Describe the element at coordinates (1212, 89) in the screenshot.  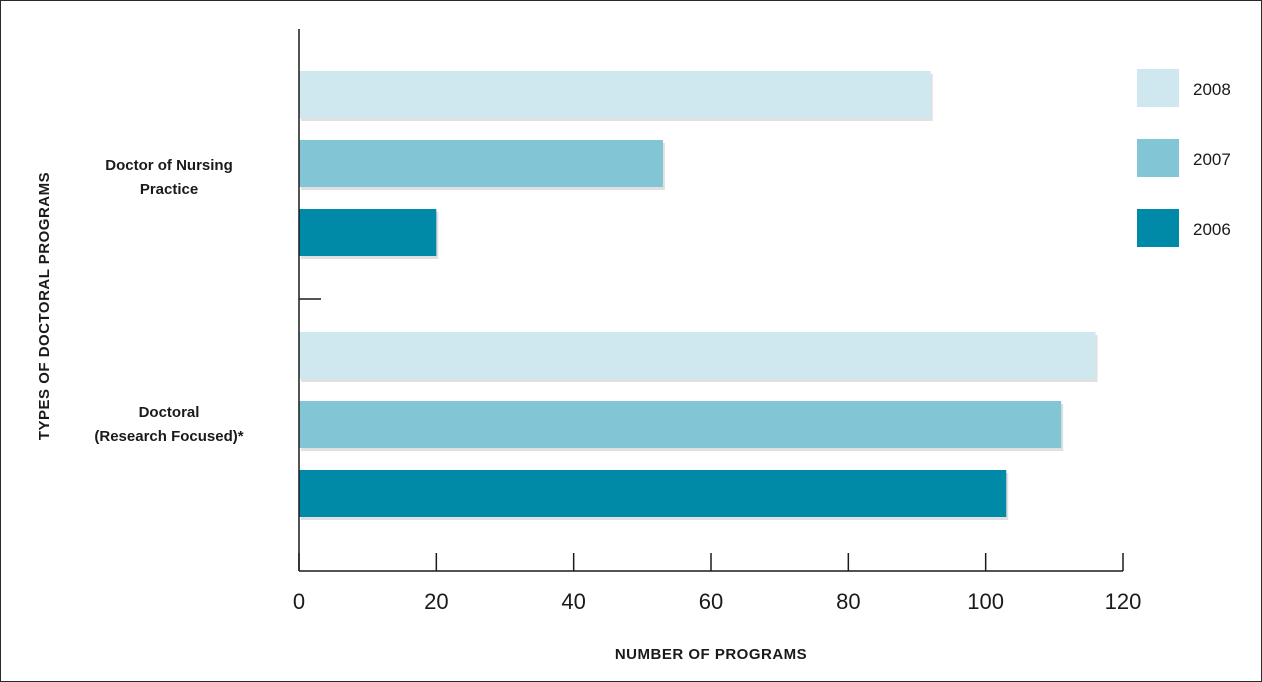
I see `legend-label-2008: 2008` at that location.